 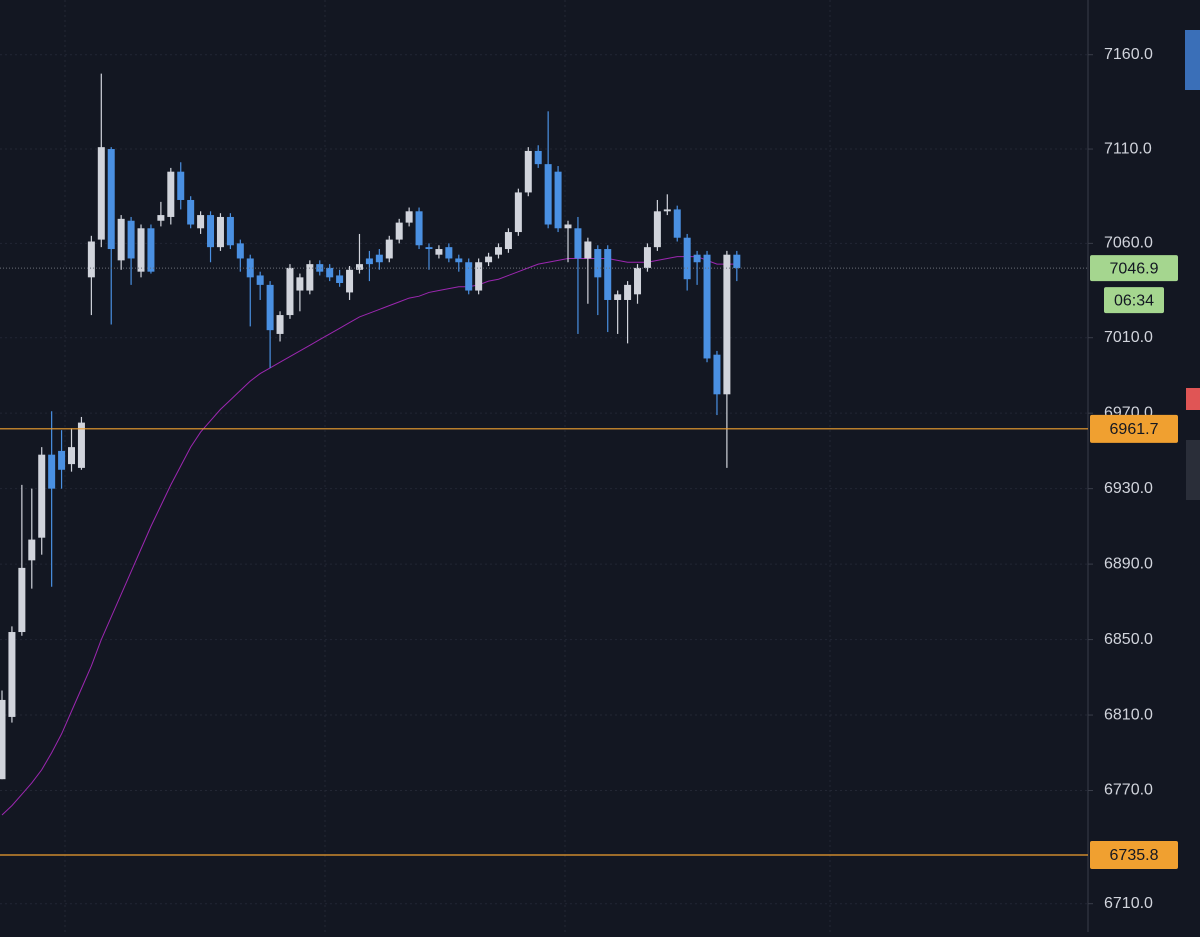 I want to click on countdown-label: 06:34, so click(x=1134, y=300).